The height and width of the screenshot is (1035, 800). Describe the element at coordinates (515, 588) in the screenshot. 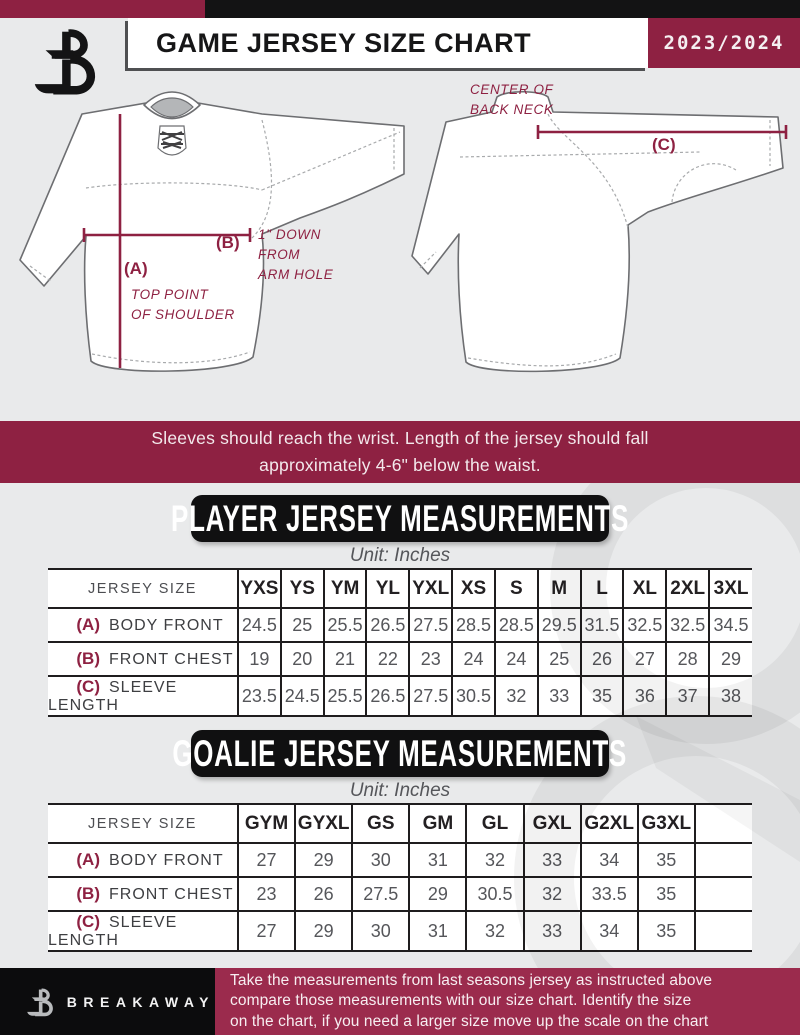

I see `size-column-header: S` at that location.